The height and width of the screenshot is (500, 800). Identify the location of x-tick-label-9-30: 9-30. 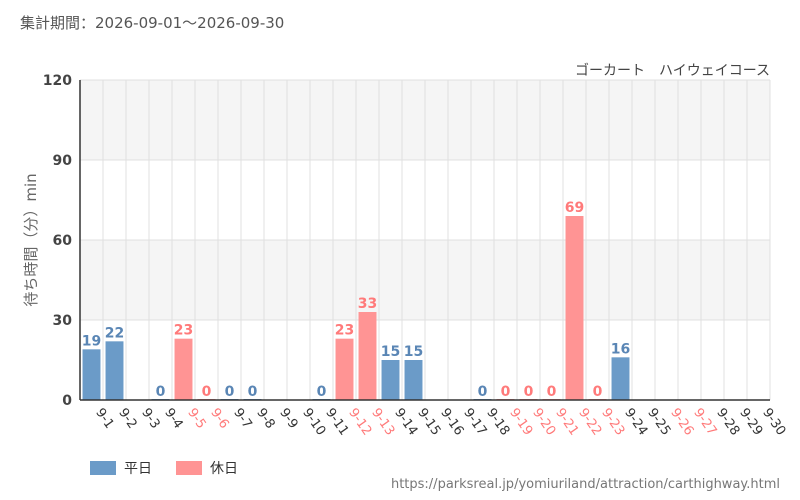
(773, 422).